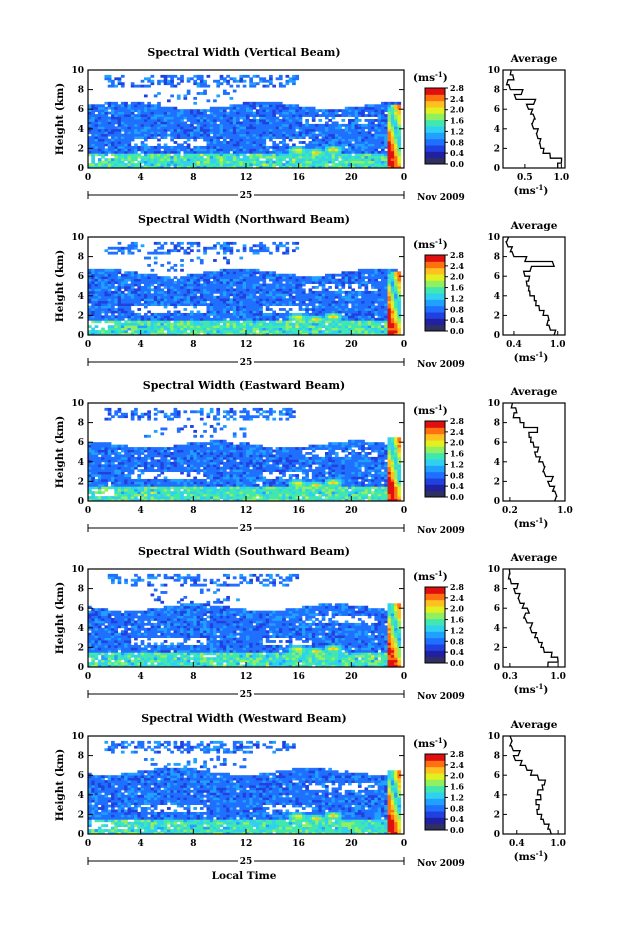 The width and height of the screenshot is (623, 929). Describe the element at coordinates (246, 196) in the screenshot. I see `date-day: 25` at that location.